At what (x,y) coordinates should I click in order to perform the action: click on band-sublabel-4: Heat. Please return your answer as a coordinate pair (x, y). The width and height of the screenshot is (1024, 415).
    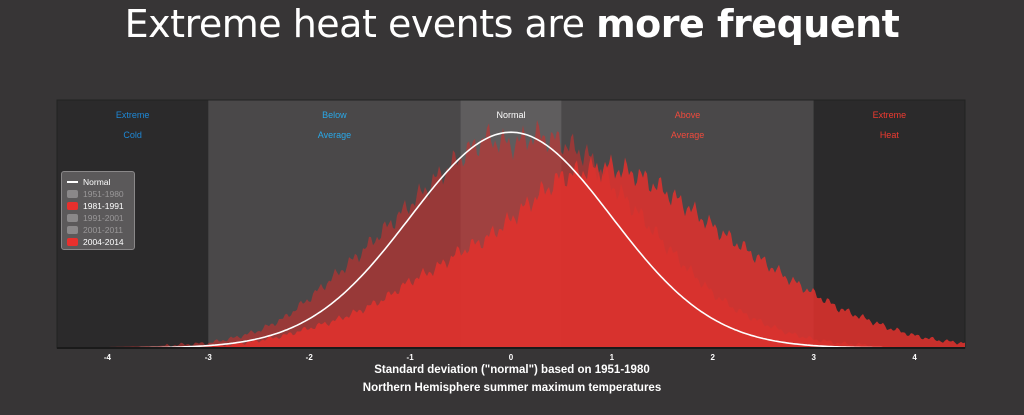
    Looking at the image, I should click on (890, 135).